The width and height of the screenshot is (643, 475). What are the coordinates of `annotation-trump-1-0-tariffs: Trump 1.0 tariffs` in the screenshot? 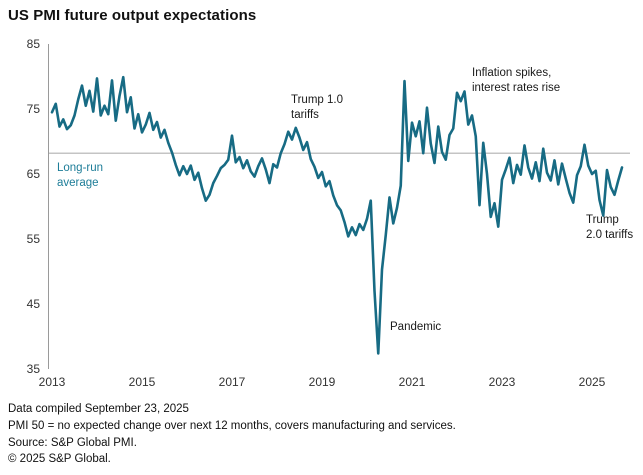 It's located at (317, 107).